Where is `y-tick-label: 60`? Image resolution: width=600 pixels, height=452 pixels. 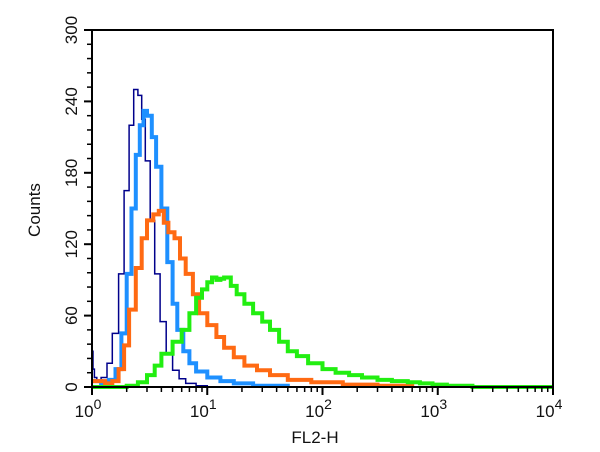 y-tick-label: 60 is located at coordinates (71, 315).